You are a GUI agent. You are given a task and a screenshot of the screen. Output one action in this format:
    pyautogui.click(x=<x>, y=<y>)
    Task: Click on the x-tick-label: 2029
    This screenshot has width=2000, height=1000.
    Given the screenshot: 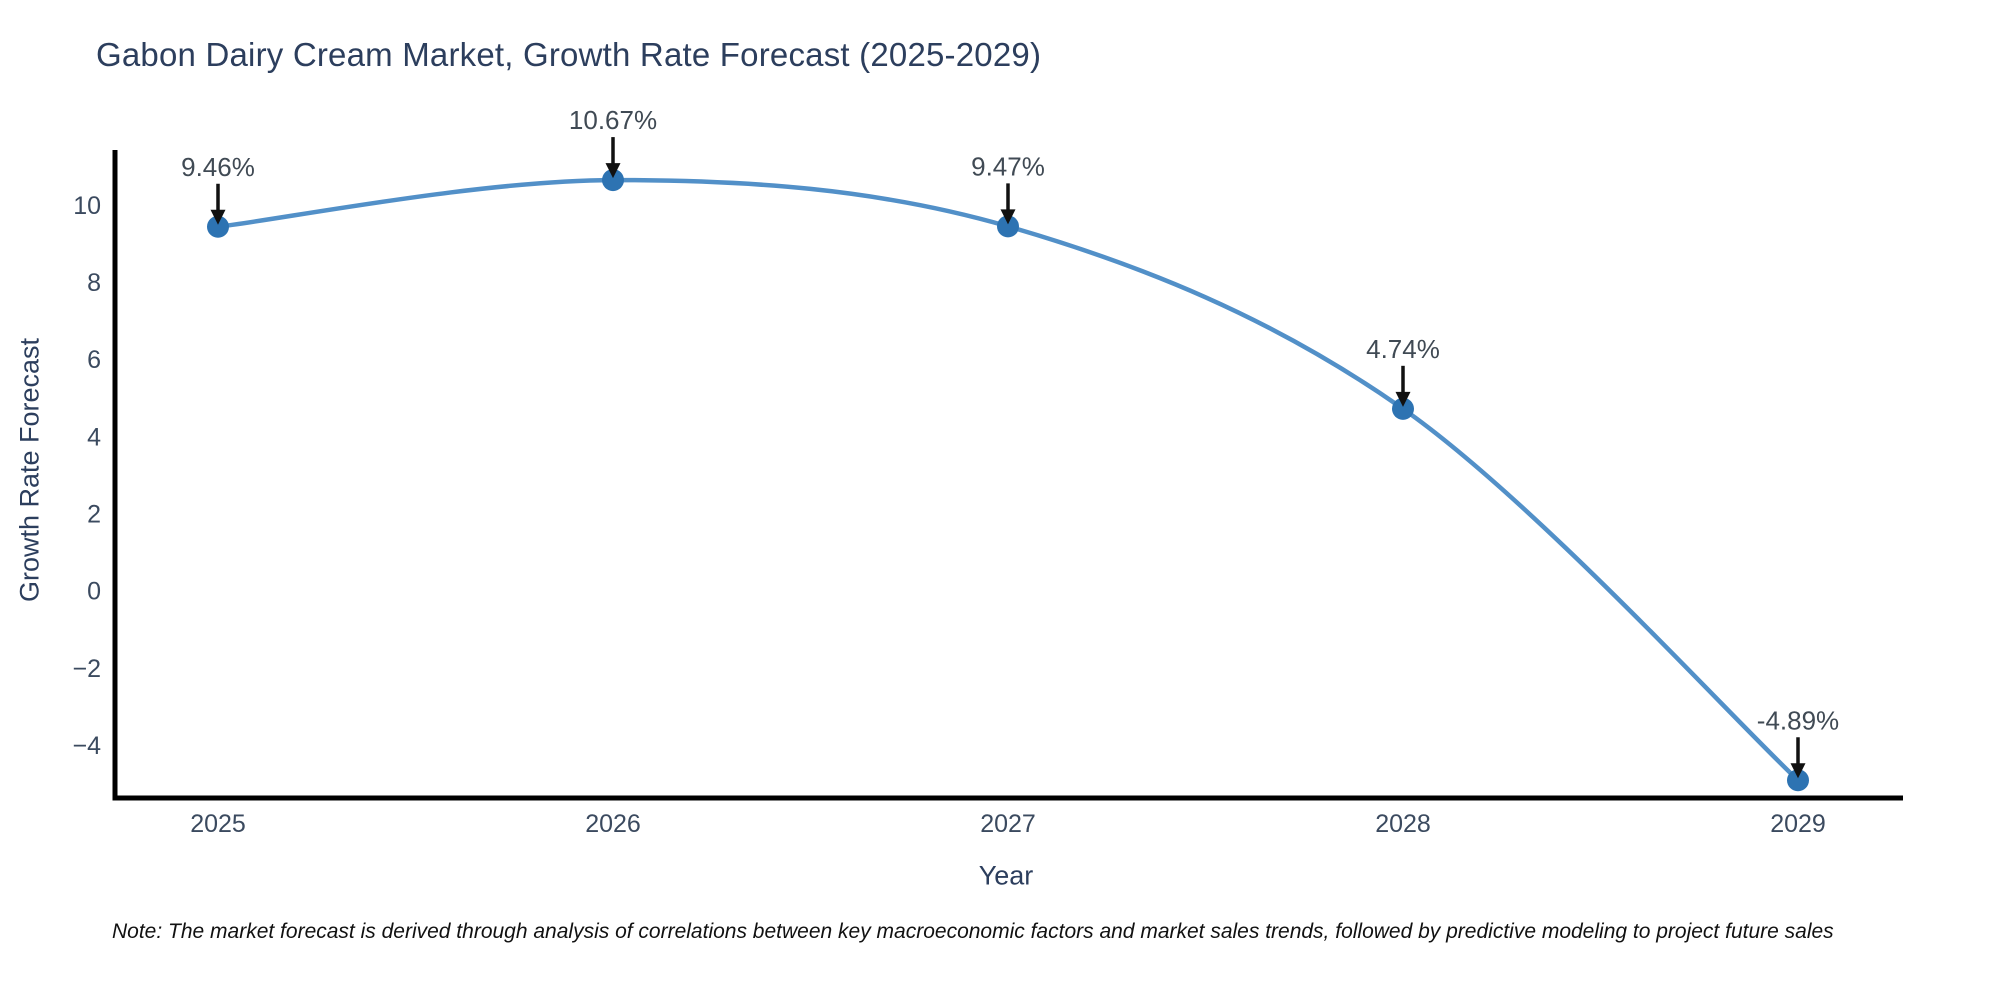 What is the action you would take?
    pyautogui.click(x=1798, y=824)
    